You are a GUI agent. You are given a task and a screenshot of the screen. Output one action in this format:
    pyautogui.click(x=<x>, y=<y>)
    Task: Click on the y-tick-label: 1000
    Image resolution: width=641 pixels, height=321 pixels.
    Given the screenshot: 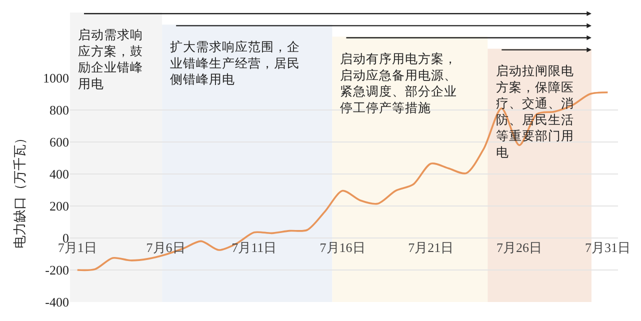 What is the action you would take?
    pyautogui.click(x=56, y=78)
    